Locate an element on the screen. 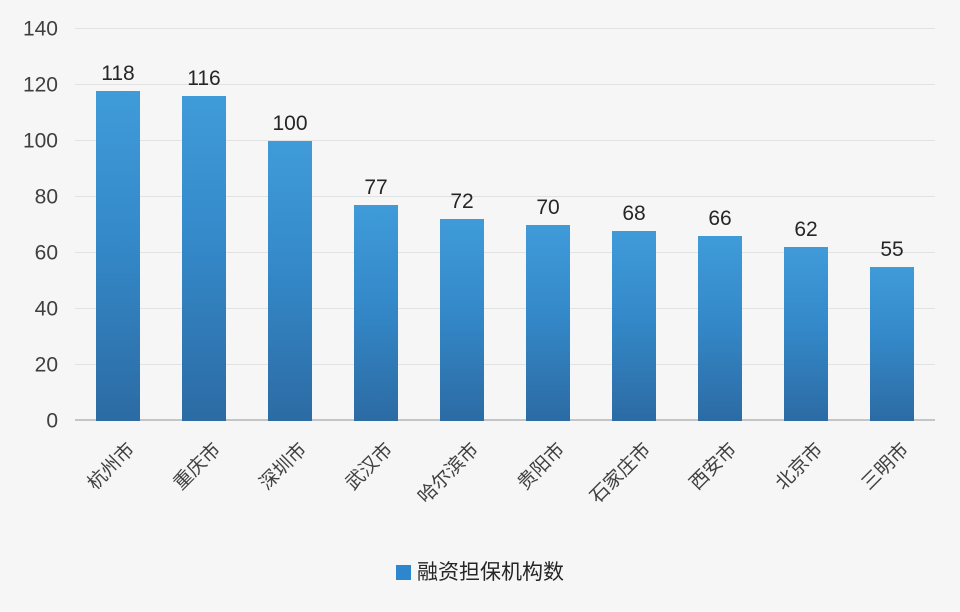 Image resolution: width=960 pixels, height=612 pixels. bar-value-label: 66 is located at coordinates (720, 219).